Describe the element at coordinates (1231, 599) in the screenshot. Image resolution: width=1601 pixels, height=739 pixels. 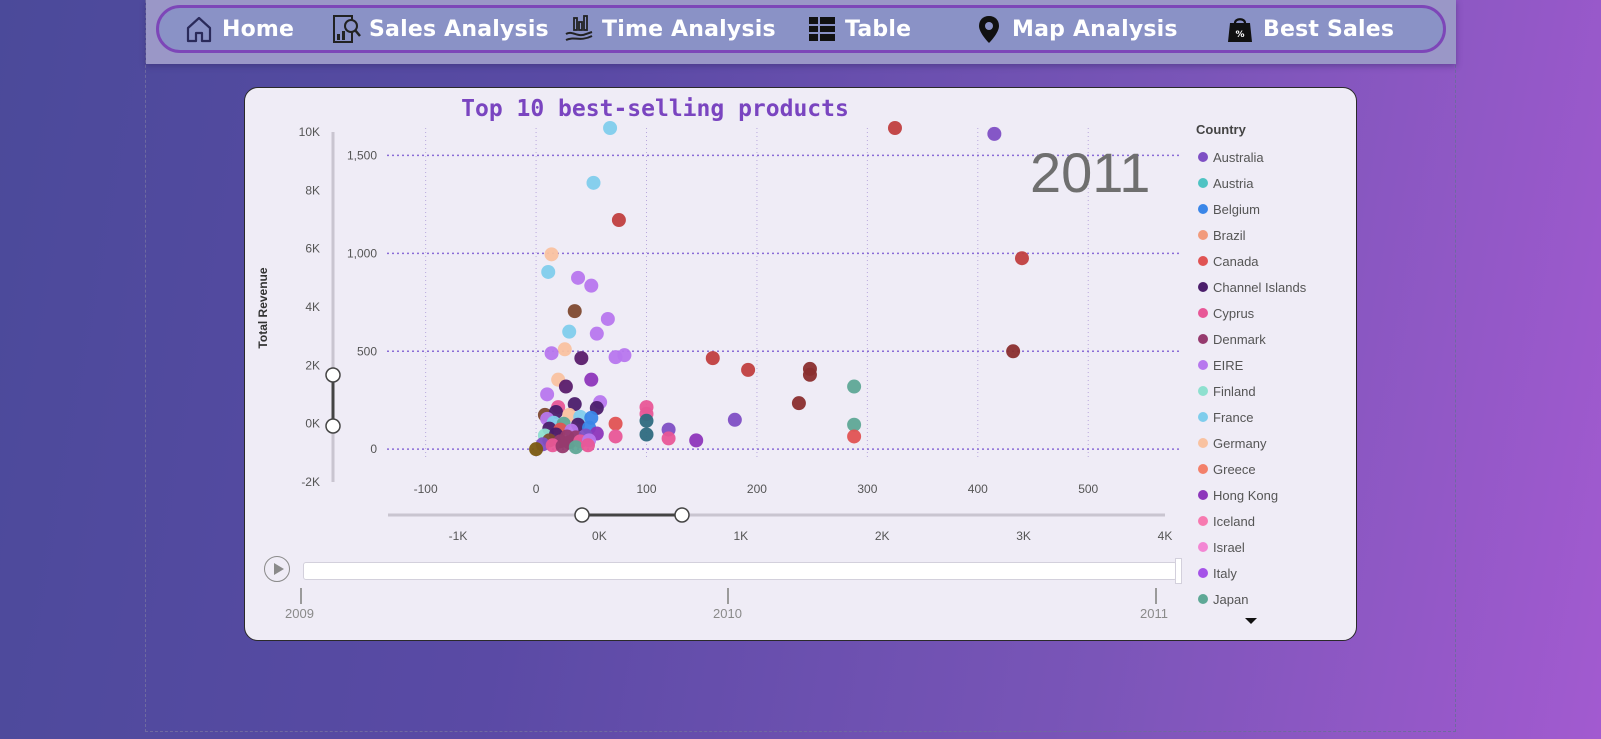
I see `legend-label: Japan` at that location.